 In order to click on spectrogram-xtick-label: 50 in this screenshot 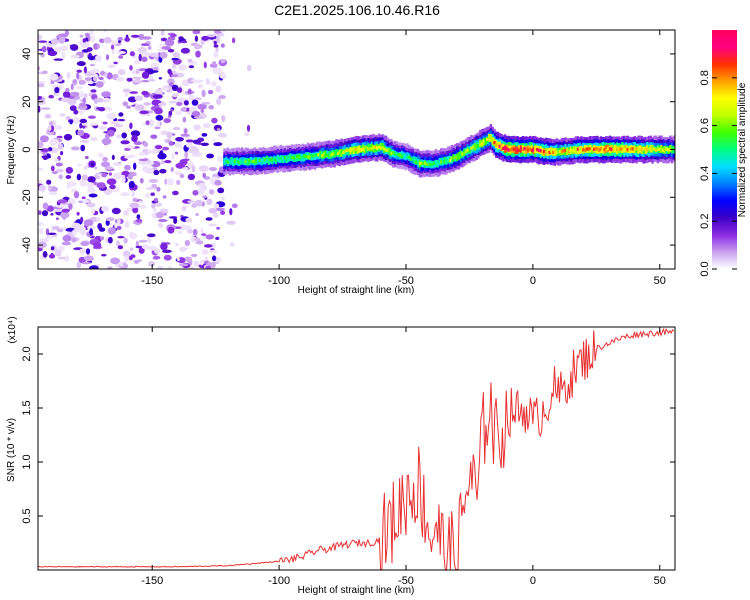, I will do `click(660, 281)`.